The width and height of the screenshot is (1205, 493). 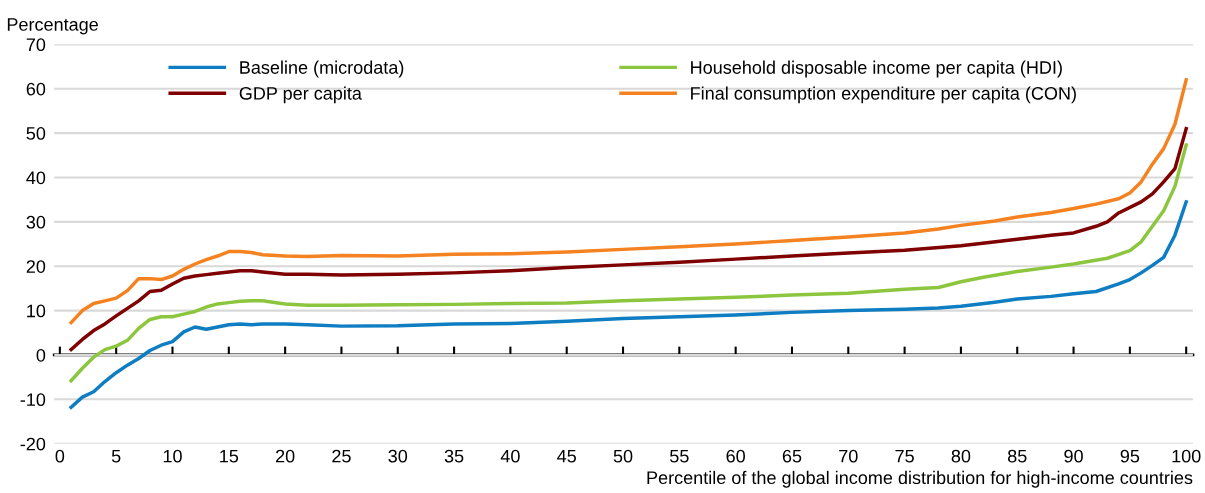 I want to click on legend-label: GDP per capita, so click(x=300, y=95).